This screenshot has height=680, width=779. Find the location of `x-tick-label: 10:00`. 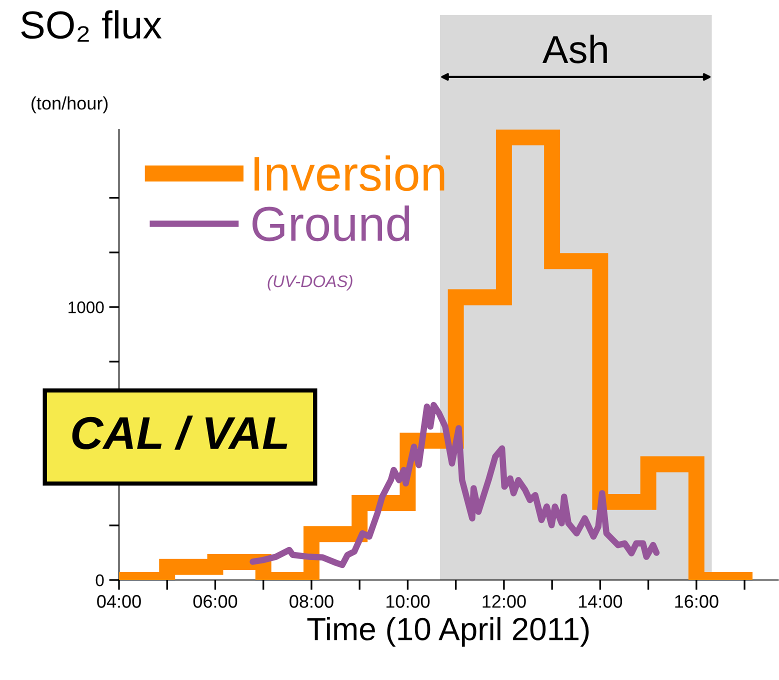

x-tick-label: 10:00 is located at coordinates (408, 601).